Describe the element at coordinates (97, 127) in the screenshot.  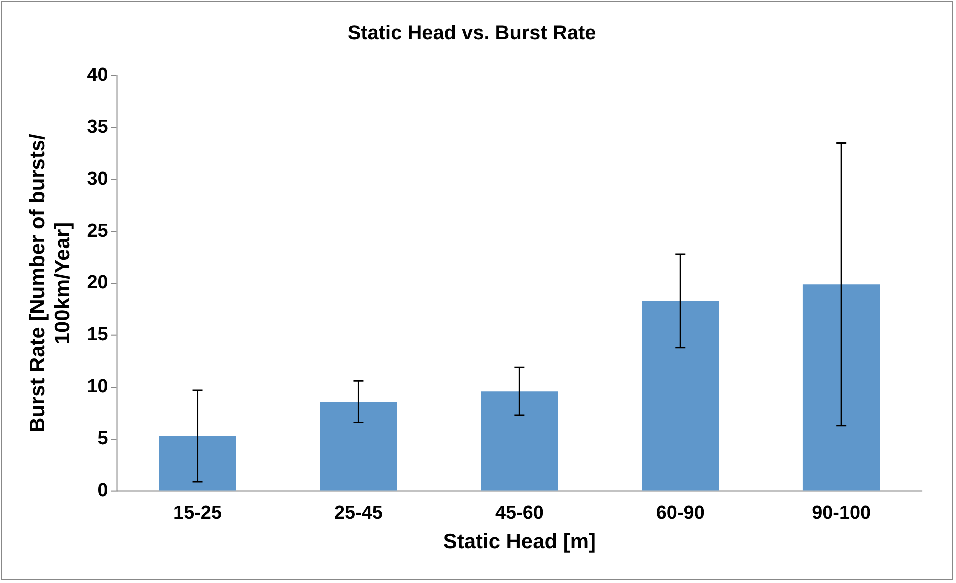
I see `y-tick-label: 35` at that location.